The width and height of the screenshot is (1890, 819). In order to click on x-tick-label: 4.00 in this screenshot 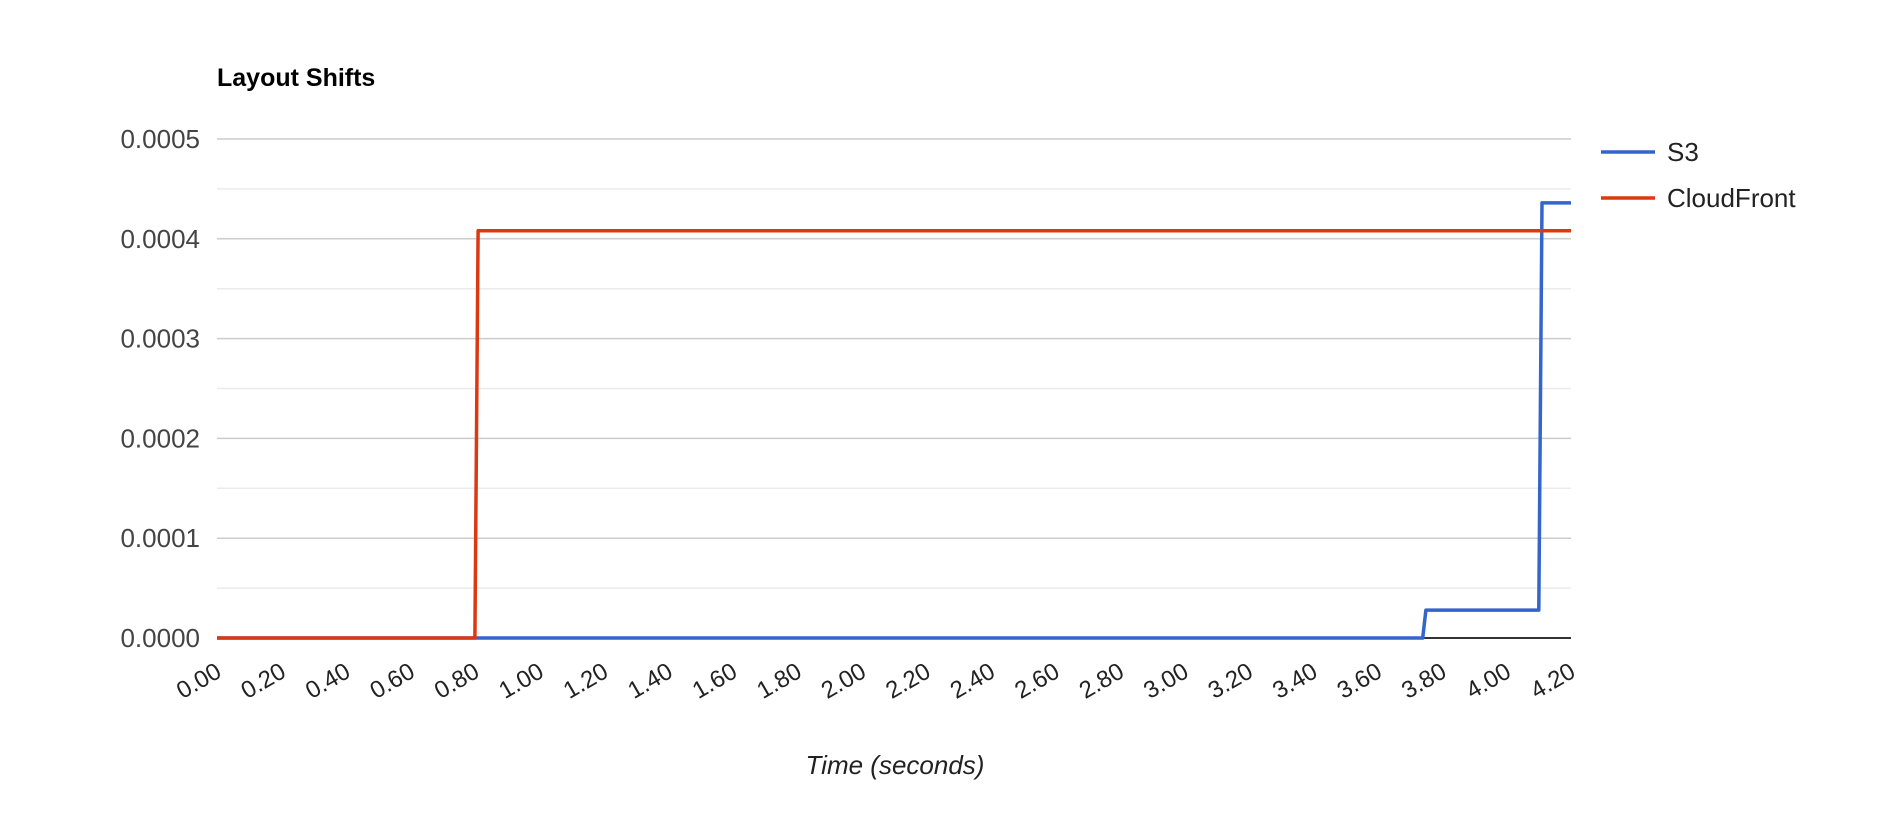, I will do `click(1489, 681)`.